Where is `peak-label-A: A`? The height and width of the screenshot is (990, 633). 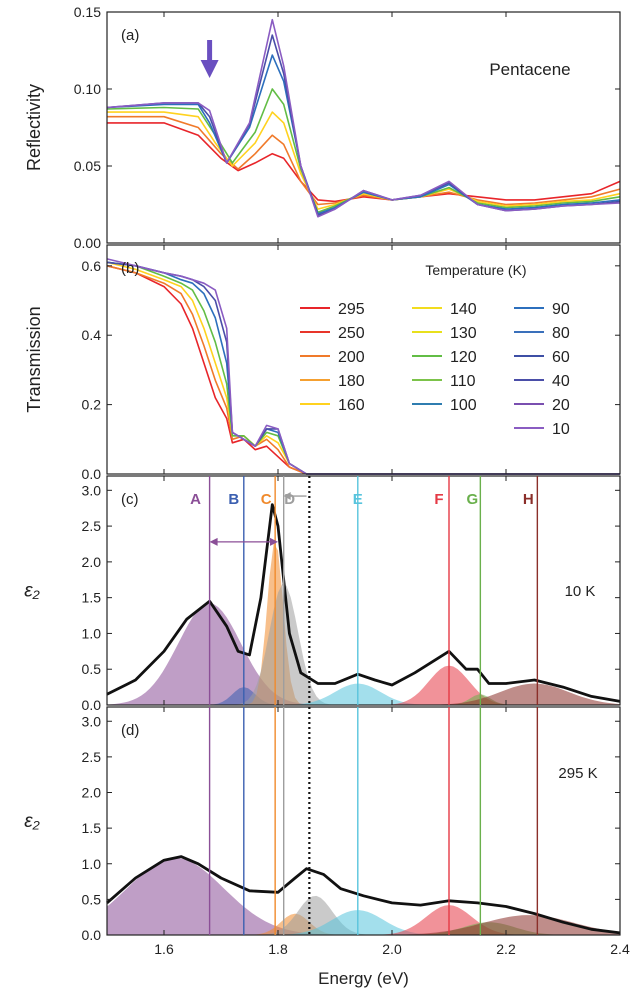
peak-label-A: A is located at coordinates (195, 499).